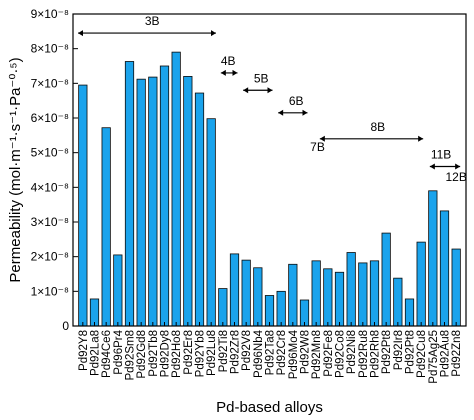  Describe the element at coordinates (364, 354) in the screenshot. I see `x-tick-label-24: Pd92Ru8` at that location.